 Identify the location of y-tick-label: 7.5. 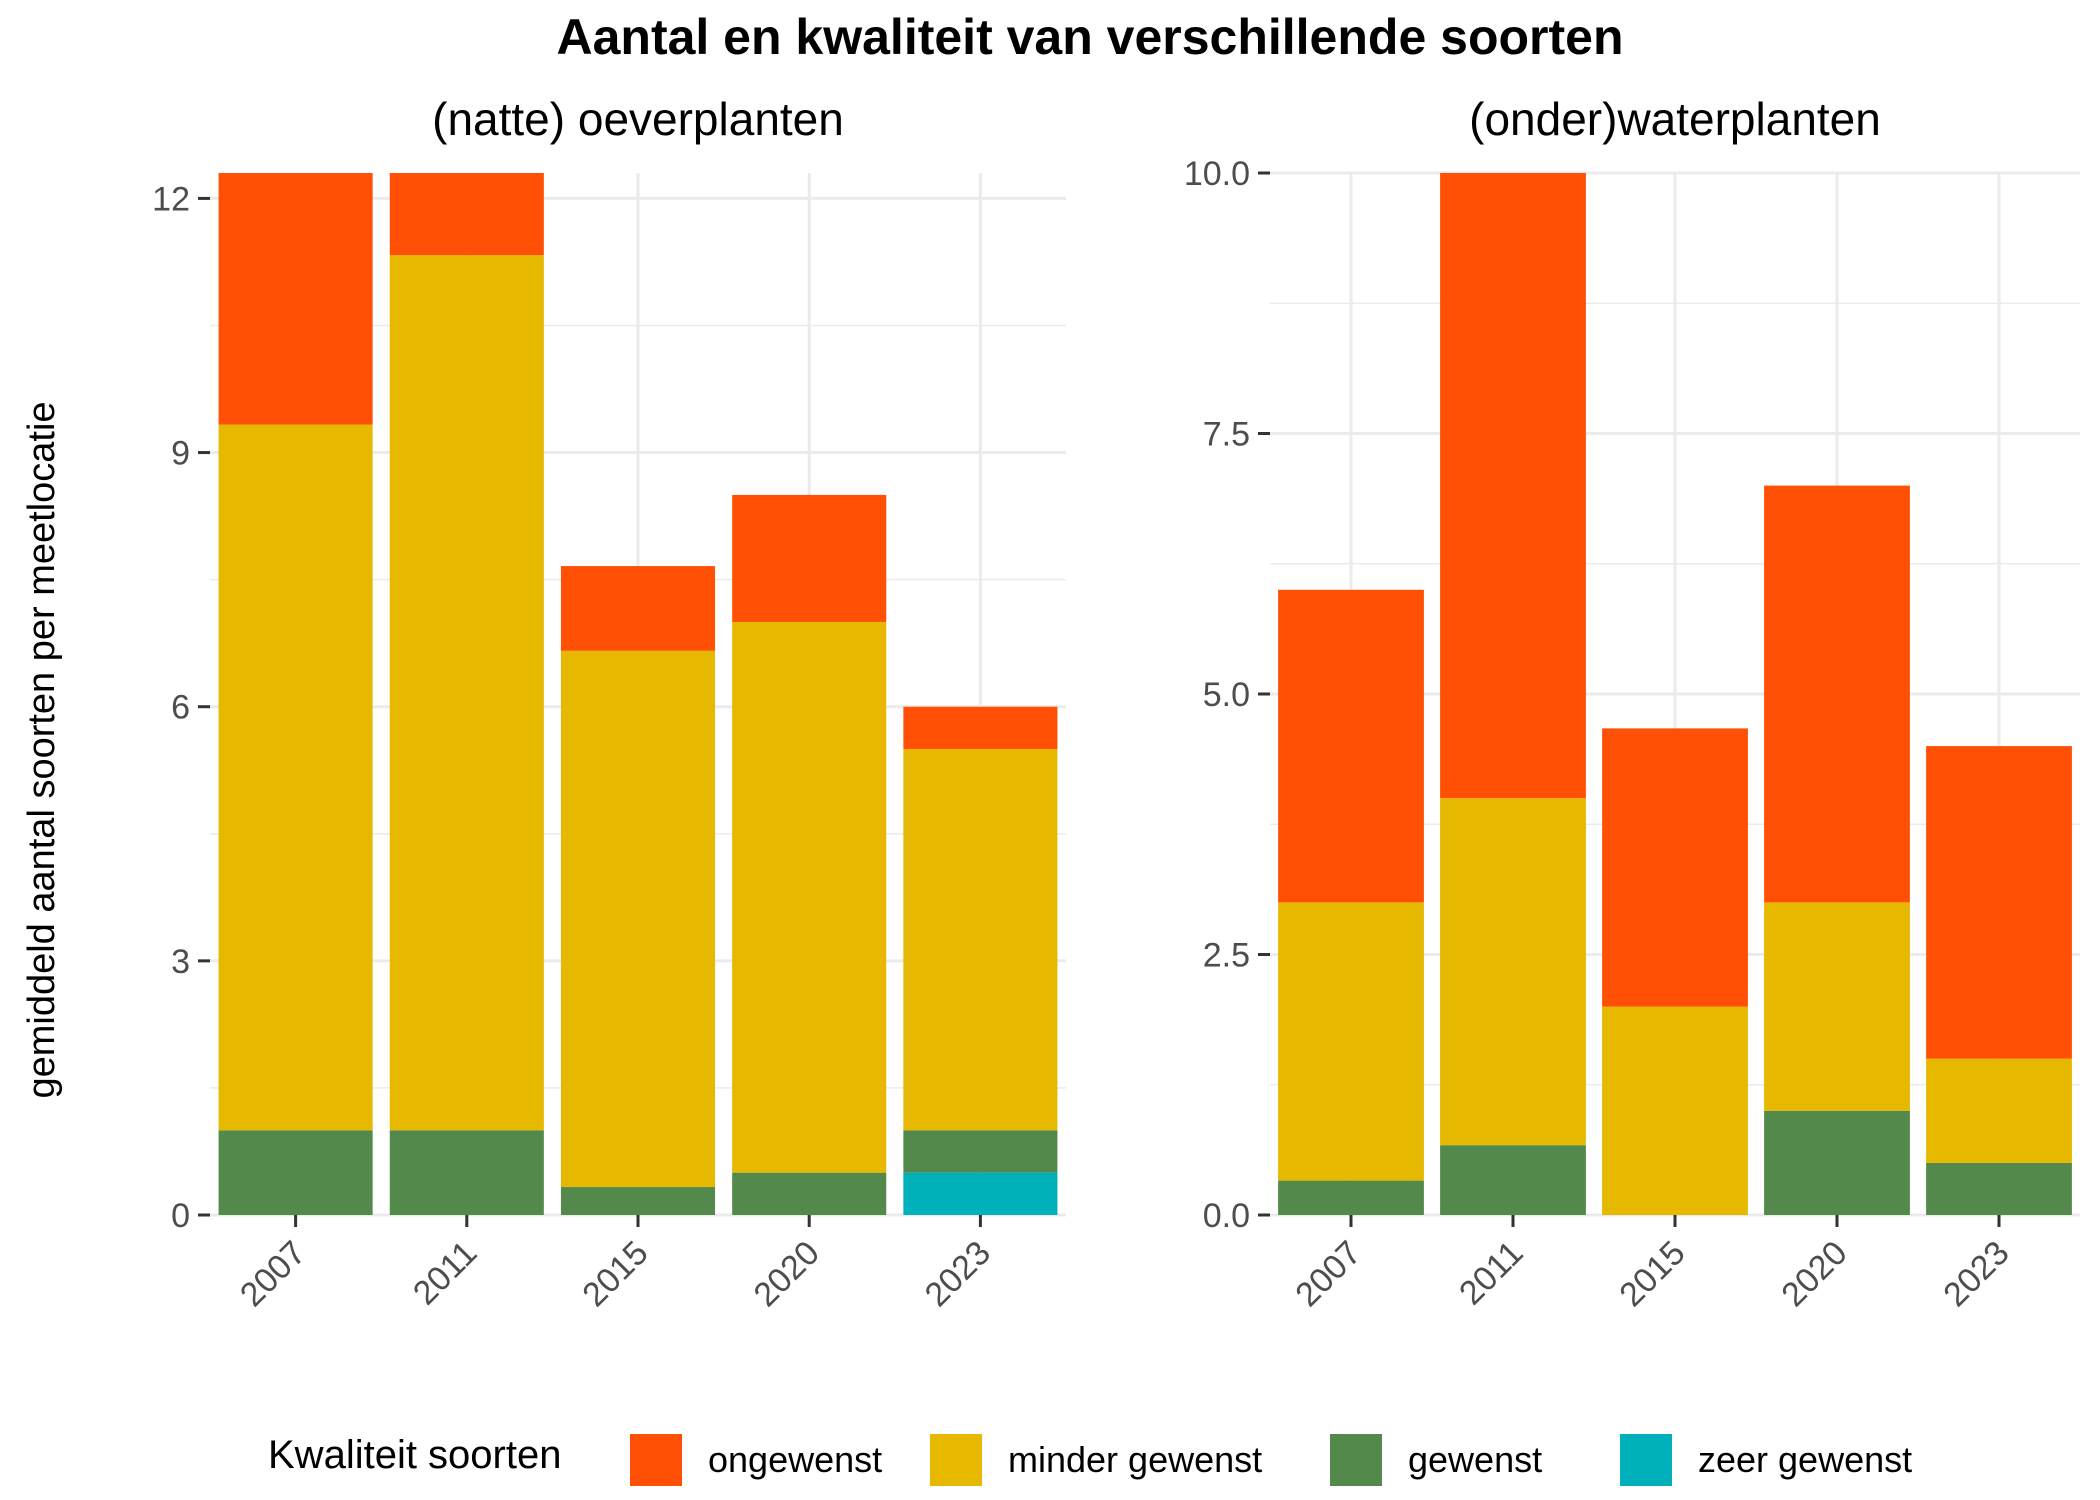
(1226, 435).